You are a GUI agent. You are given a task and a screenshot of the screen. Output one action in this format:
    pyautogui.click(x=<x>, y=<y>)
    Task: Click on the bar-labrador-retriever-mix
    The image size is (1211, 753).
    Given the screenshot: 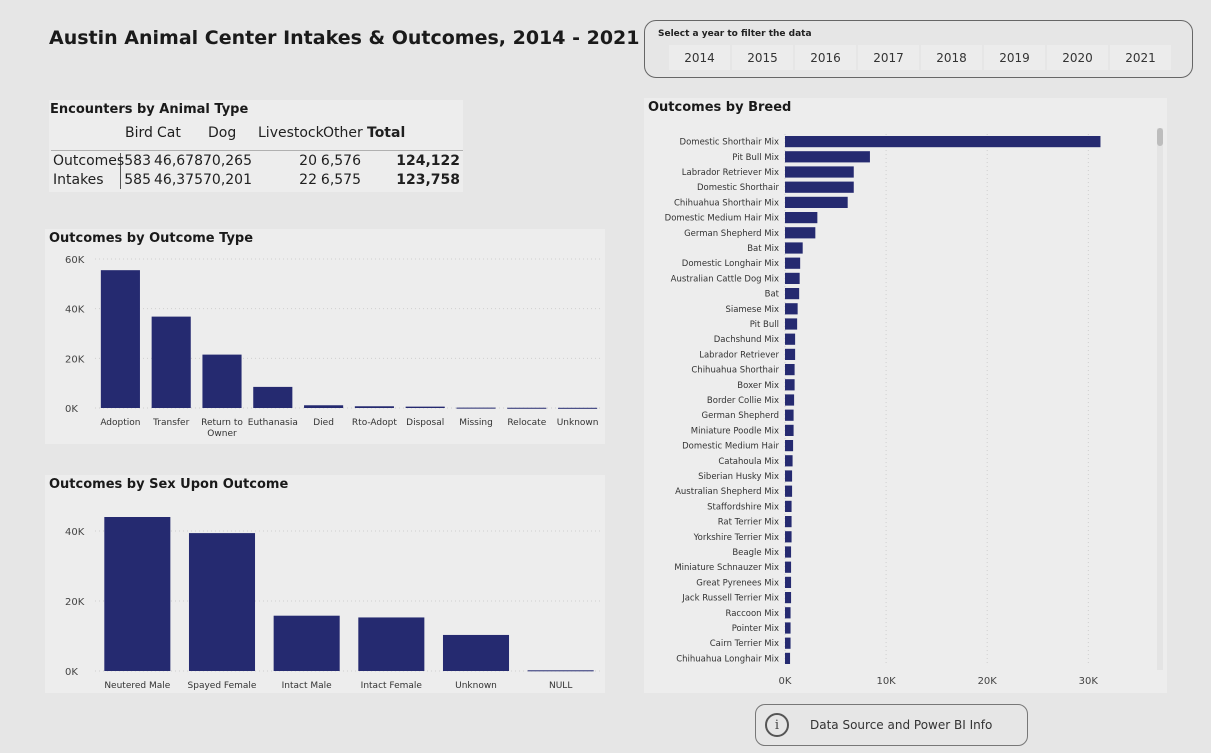 What is the action you would take?
    pyautogui.click(x=819, y=172)
    